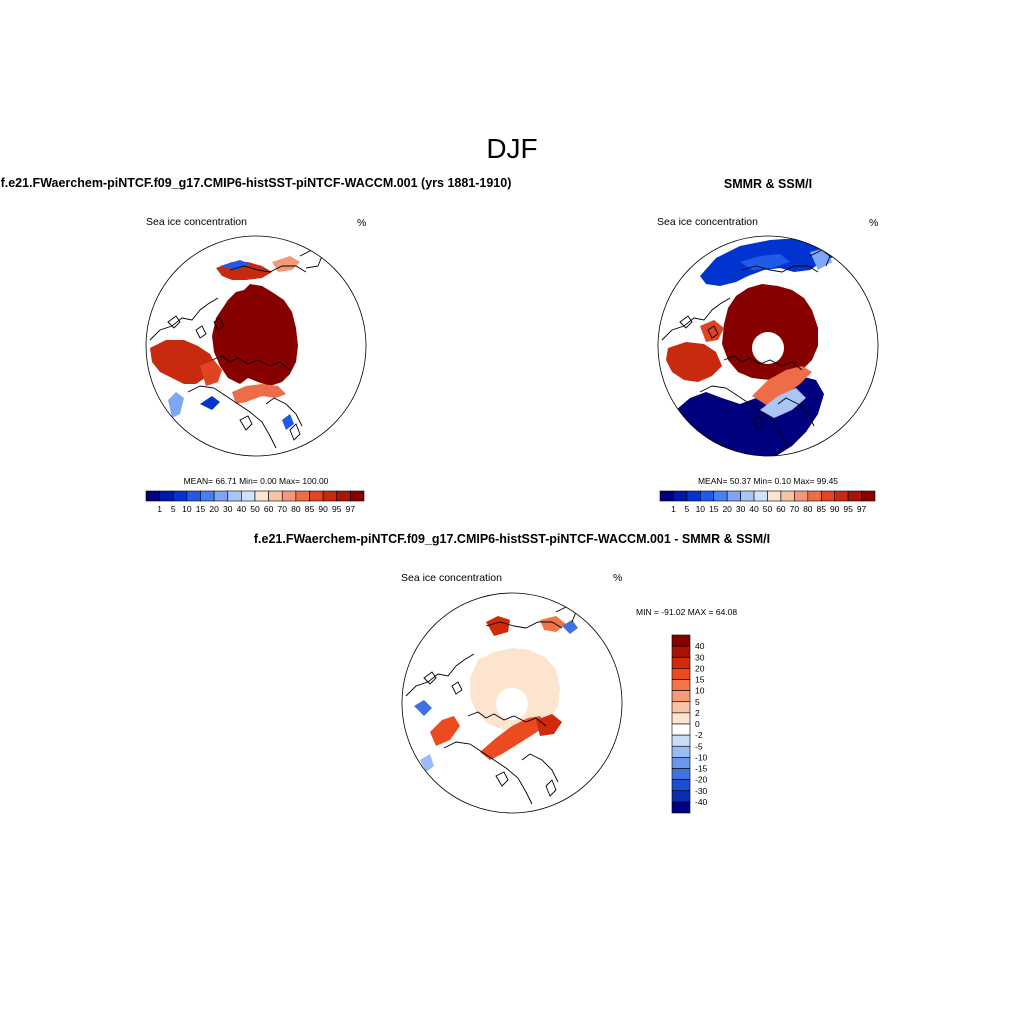 The width and height of the screenshot is (1024, 1024). I want to click on panel-observations: SMMR & SSM/I Sea ice concentration %, so click(768, 345).